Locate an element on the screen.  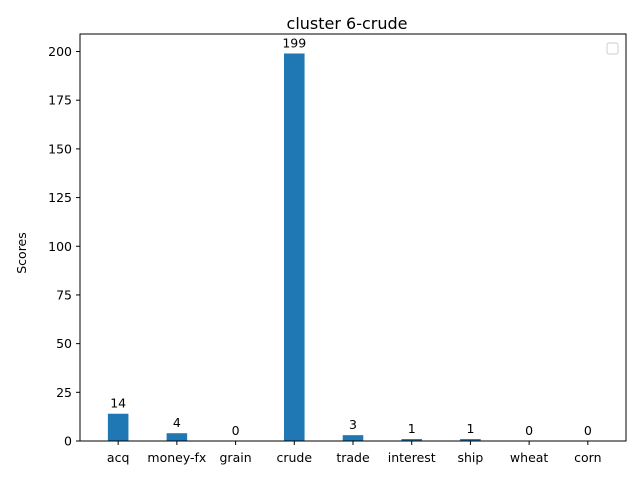
y-tick-label-125: 125 is located at coordinates (60, 197).